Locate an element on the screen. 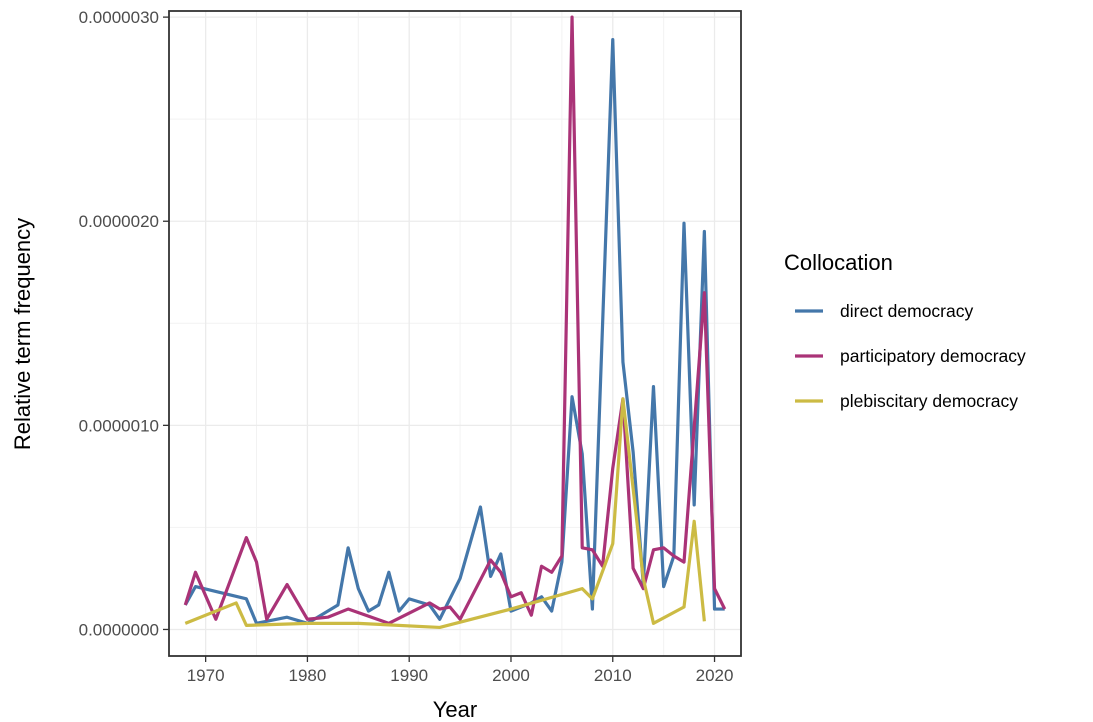 The width and height of the screenshot is (1093, 722). x-tick-label: 1970 is located at coordinates (206, 675).